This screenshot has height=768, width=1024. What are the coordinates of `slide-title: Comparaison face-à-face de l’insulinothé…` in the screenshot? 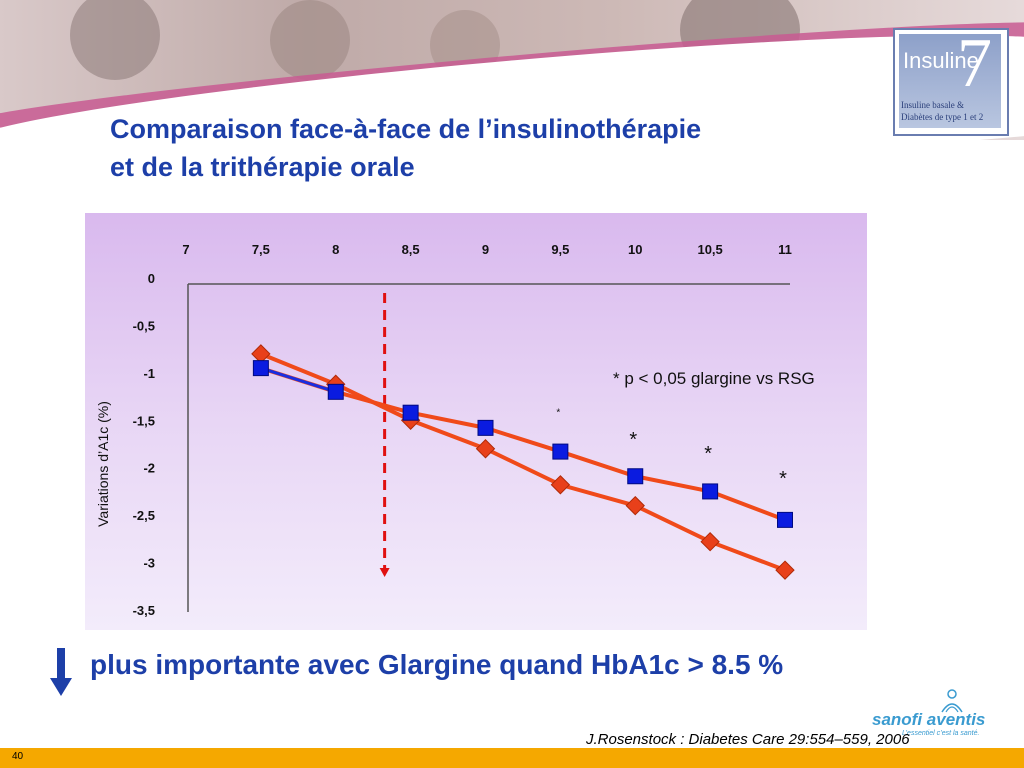 It's located at (490, 148).